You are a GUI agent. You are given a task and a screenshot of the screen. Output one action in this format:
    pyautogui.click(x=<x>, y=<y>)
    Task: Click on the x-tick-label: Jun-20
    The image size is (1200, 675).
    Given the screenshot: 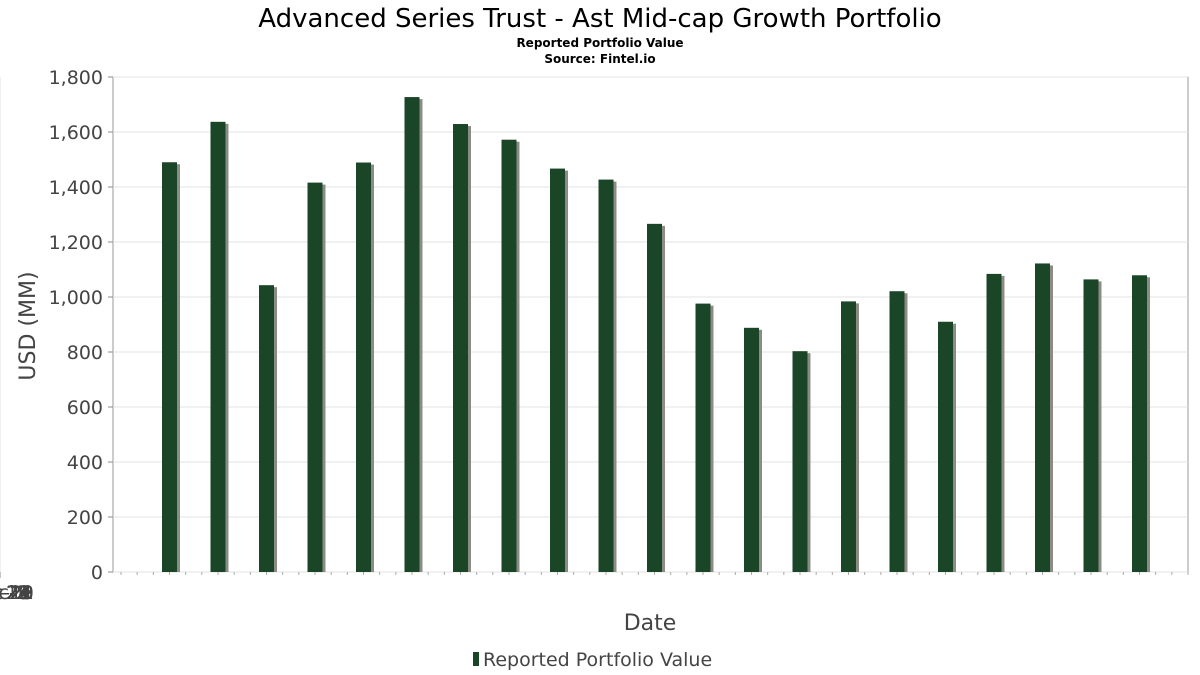 What is the action you would take?
    pyautogui.click(x=15, y=593)
    